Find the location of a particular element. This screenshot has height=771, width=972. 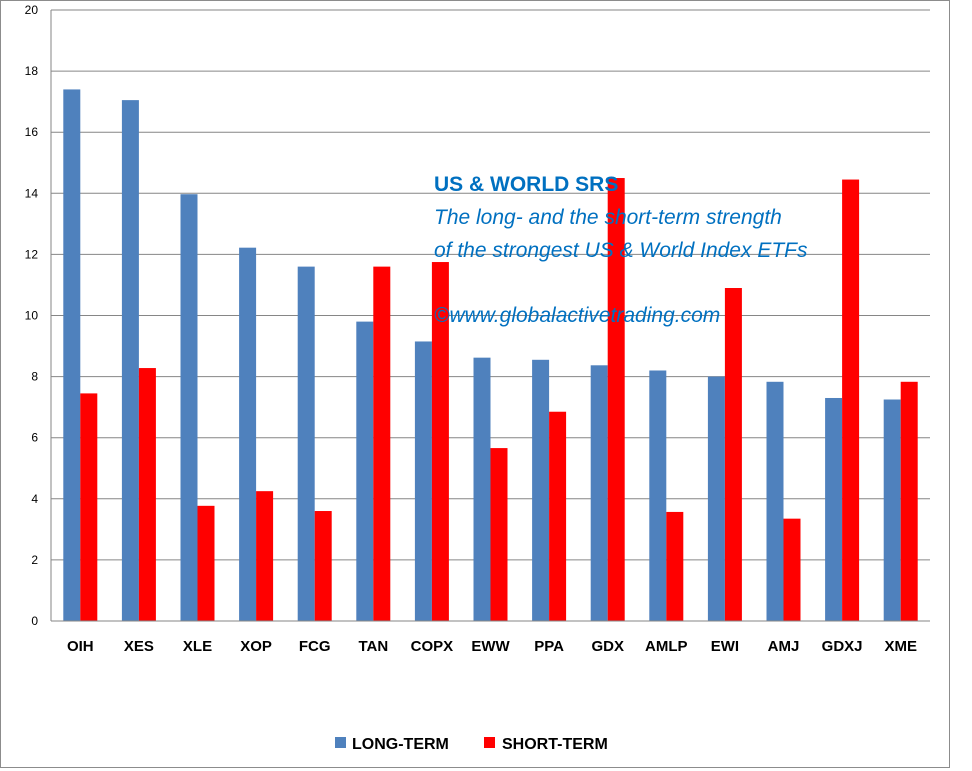

y-tick-label: 4 is located at coordinates (34, 499).